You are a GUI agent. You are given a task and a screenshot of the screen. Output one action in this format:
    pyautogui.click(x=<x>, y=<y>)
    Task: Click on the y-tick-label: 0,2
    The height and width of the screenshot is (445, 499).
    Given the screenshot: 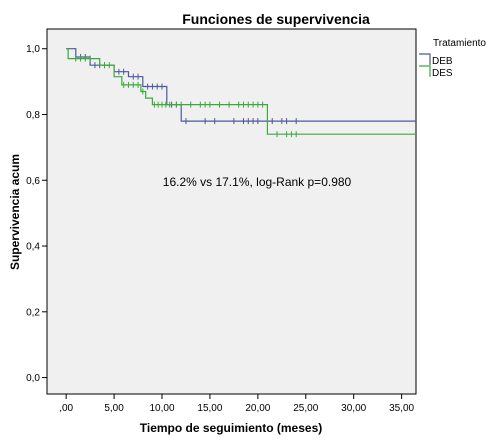 What is the action you would take?
    pyautogui.click(x=33, y=312)
    